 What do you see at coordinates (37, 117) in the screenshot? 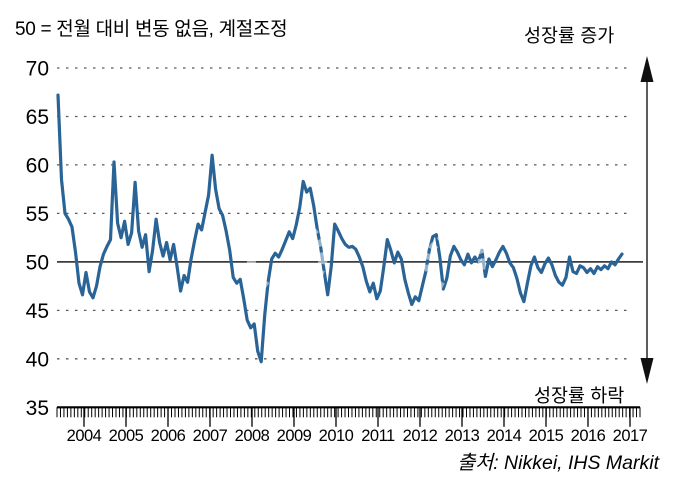
I see `y-tick-label: 65` at bounding box center [37, 117].